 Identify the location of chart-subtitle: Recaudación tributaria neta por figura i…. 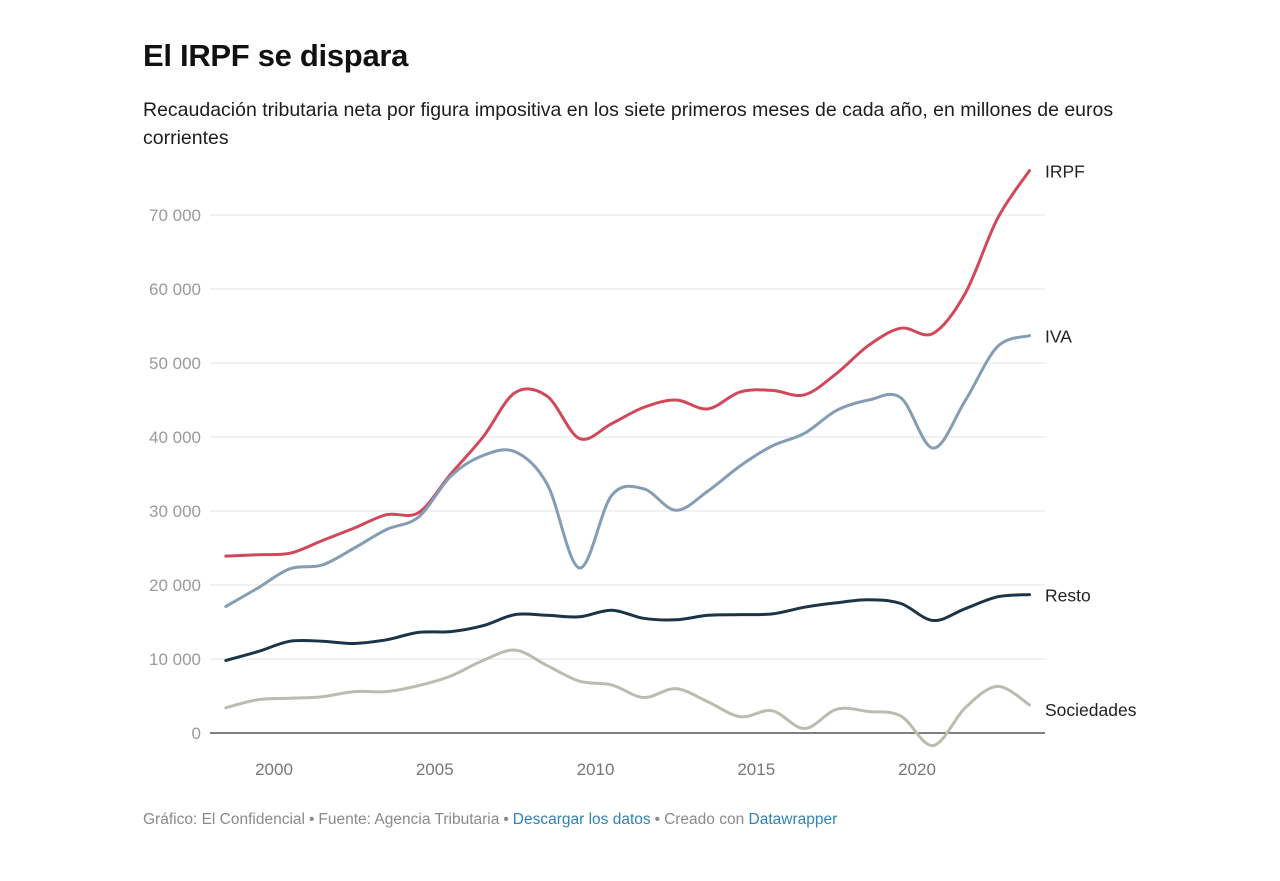
(628, 124).